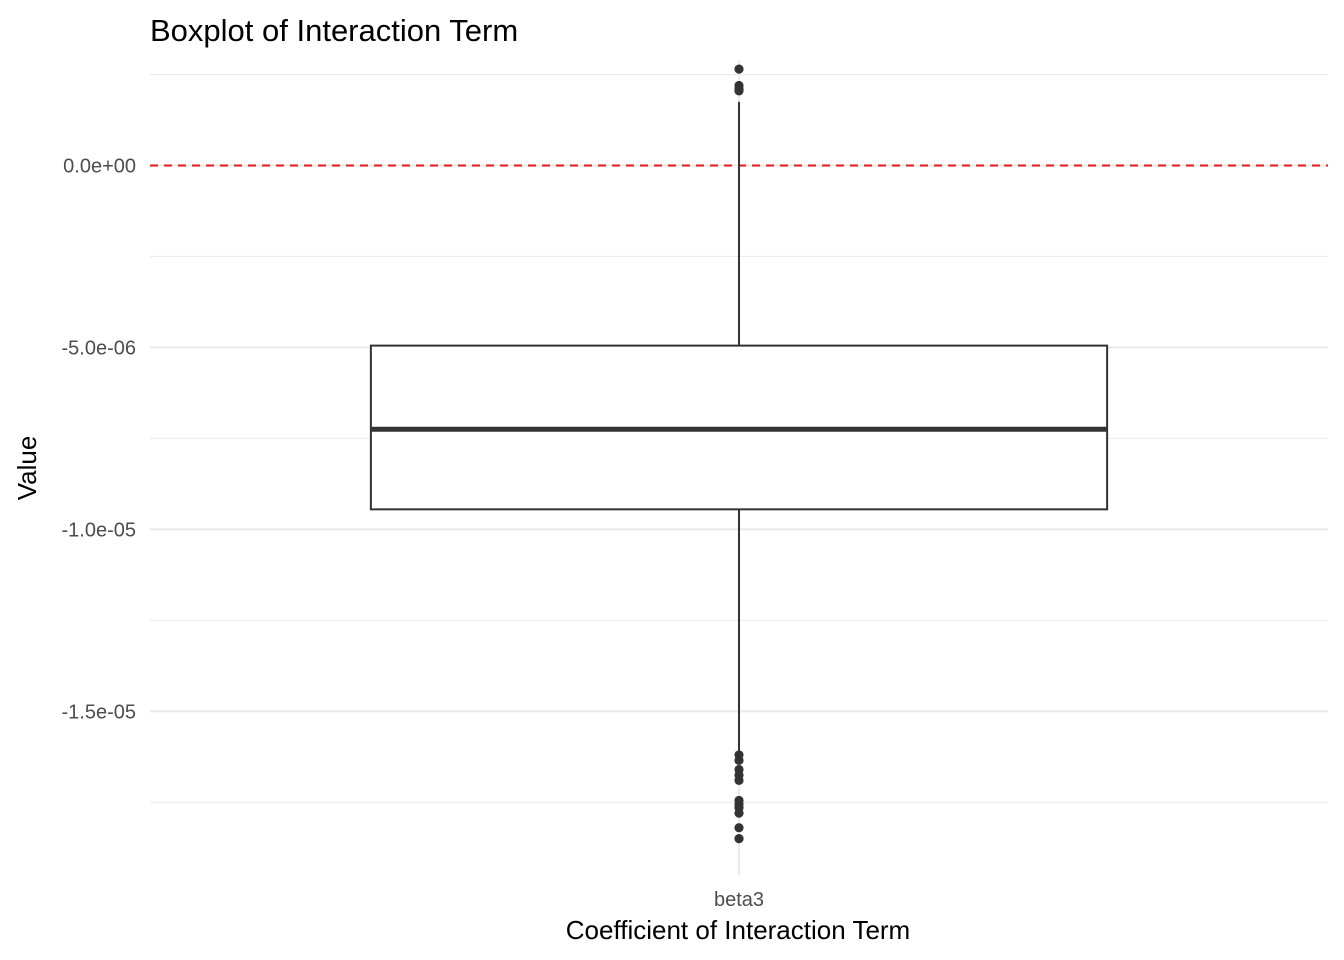  What do you see at coordinates (334, 30) in the screenshot?
I see `chart-title: Boxplot of Interaction Term` at bounding box center [334, 30].